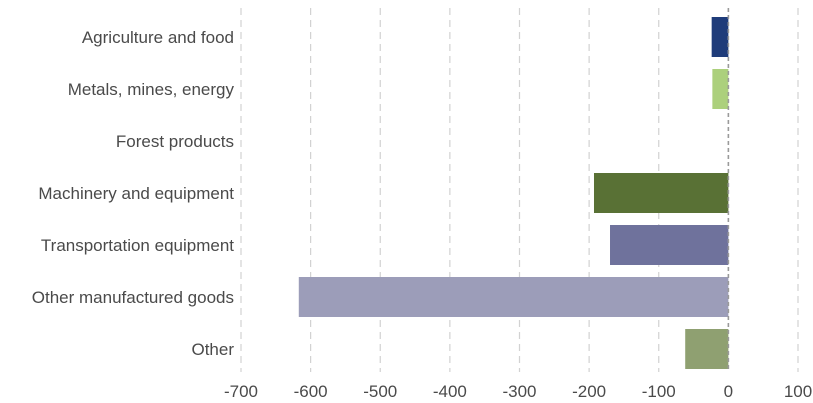  What do you see at coordinates (720, 89) in the screenshot?
I see `bar-metals-mines-energy` at bounding box center [720, 89].